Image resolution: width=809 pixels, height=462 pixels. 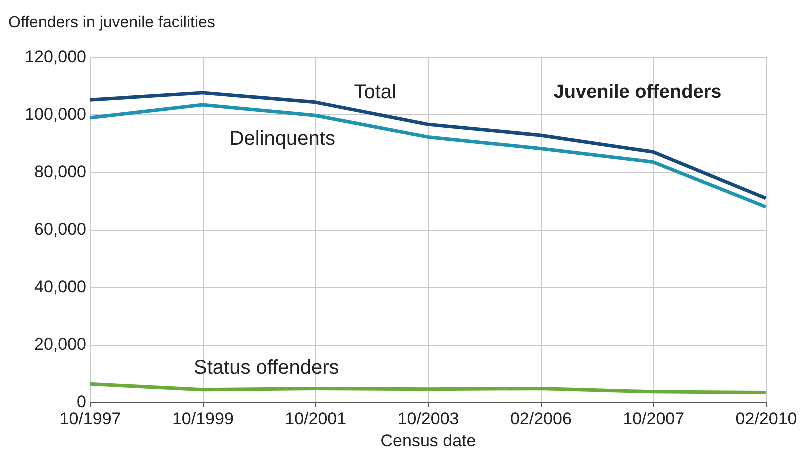 I want to click on x-tick-label: 10/1997, so click(x=91, y=419).